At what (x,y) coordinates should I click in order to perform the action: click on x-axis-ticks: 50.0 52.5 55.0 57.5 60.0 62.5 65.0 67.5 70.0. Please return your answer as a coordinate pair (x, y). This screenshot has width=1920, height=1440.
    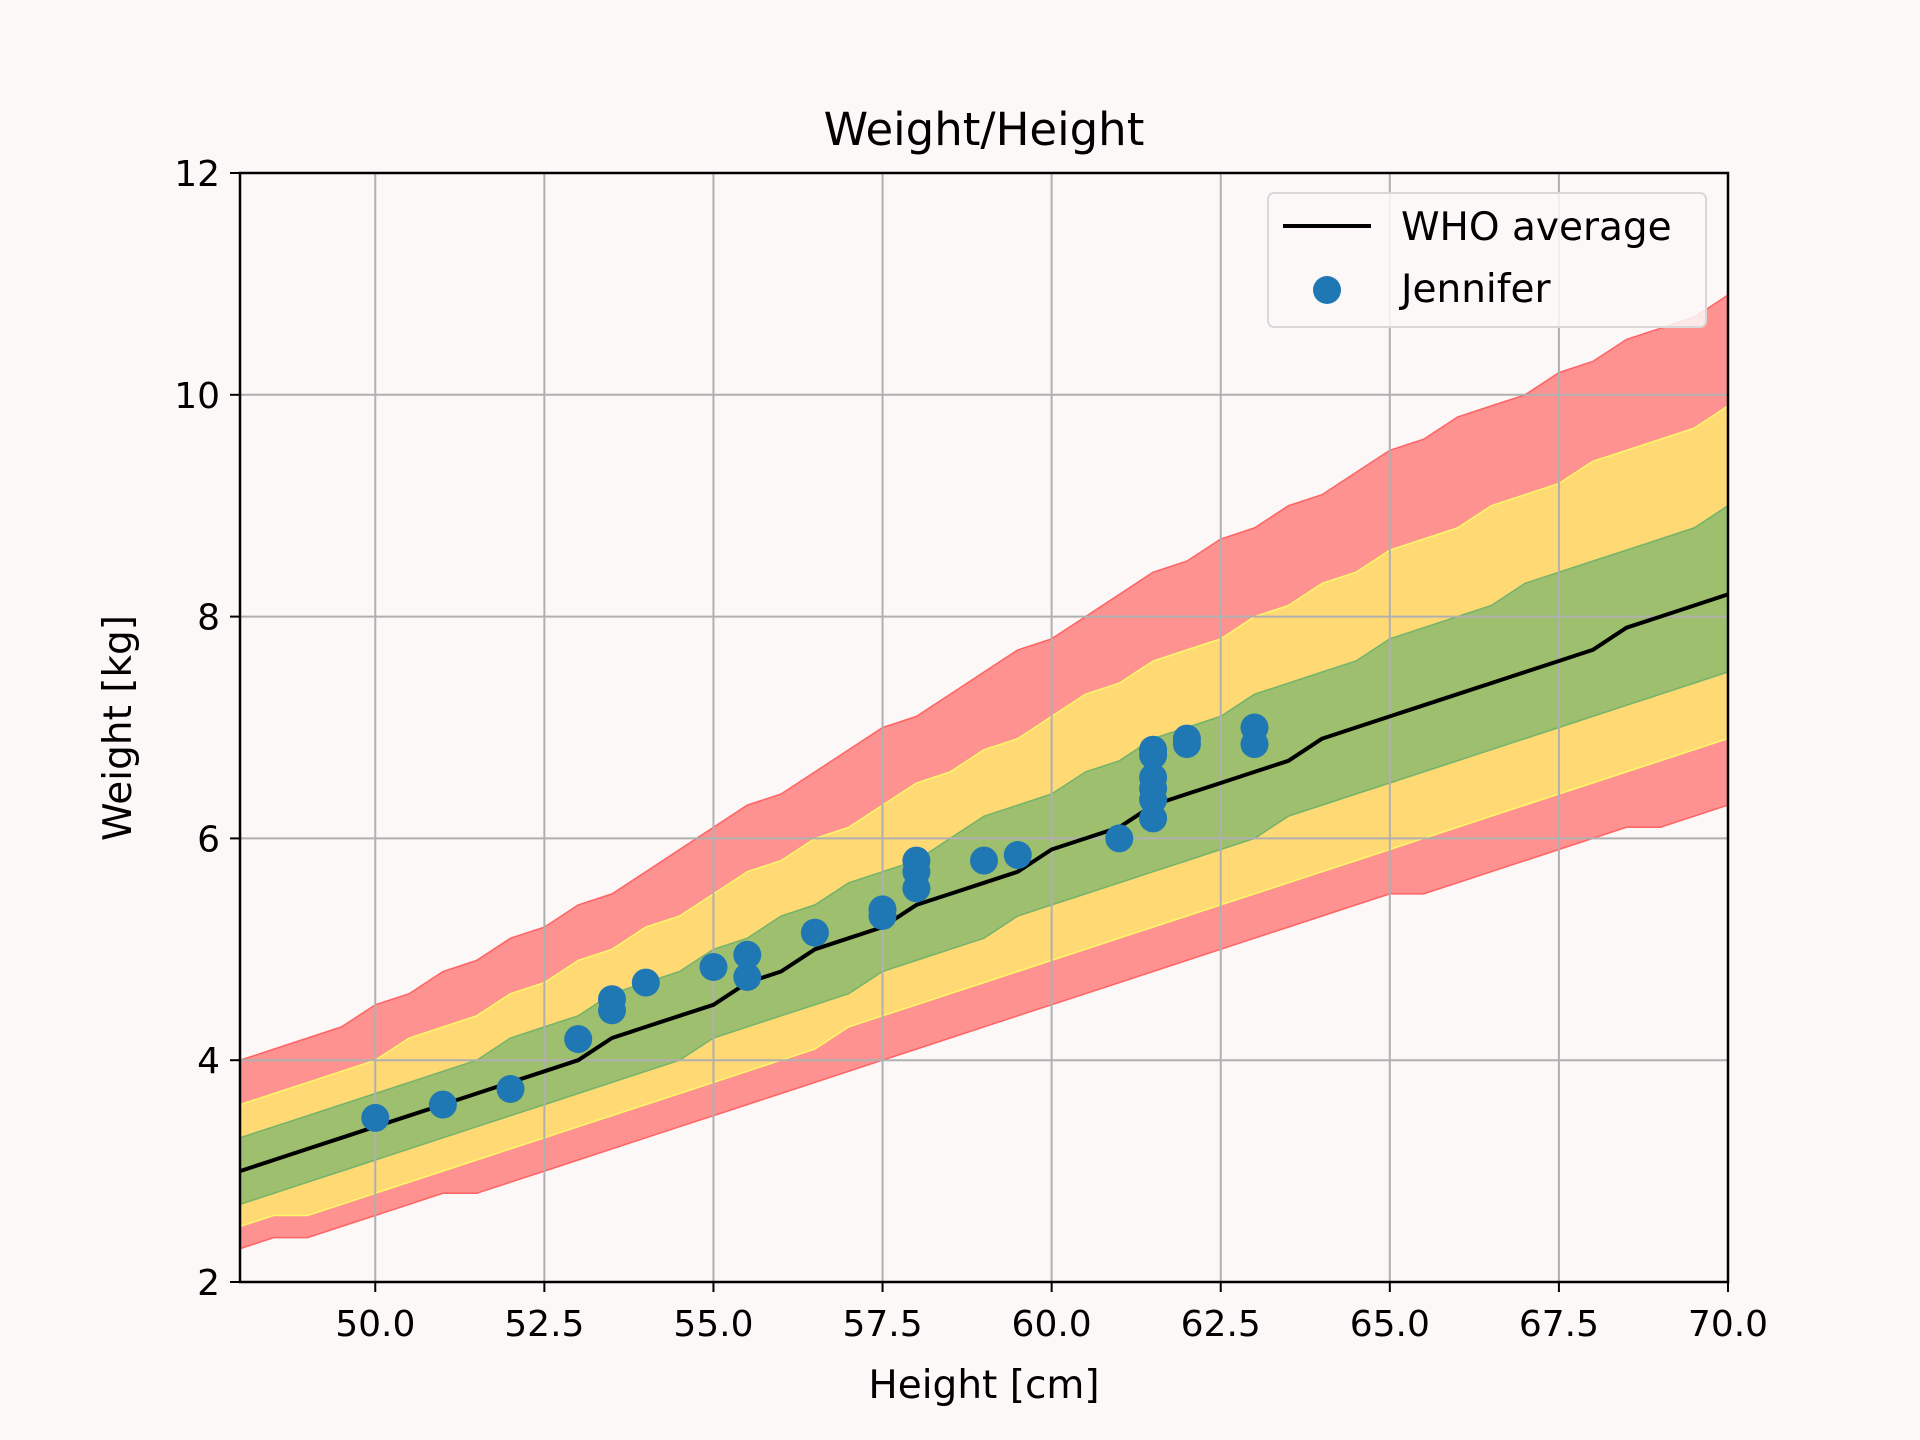
    Looking at the image, I should click on (1051, 1313).